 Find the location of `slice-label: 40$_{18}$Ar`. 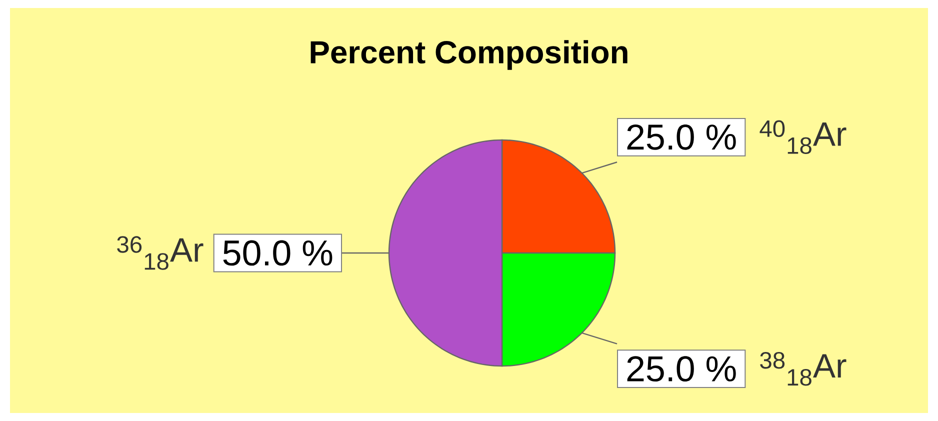

slice-label: 40$_{18}$Ar is located at coordinates (803, 137).